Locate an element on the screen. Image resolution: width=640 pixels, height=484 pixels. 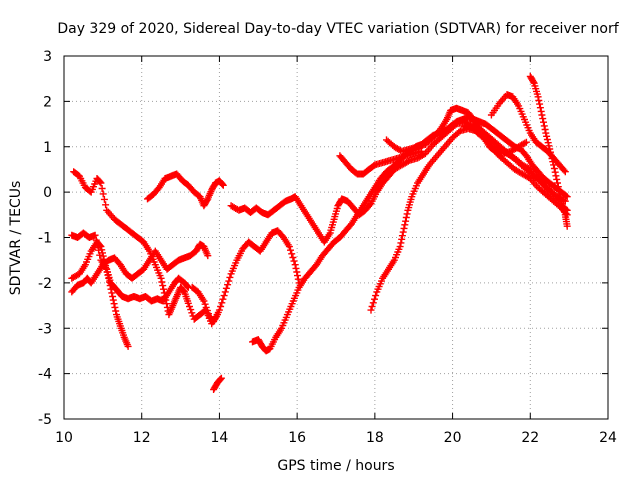
x-tick-label: 12 is located at coordinates (142, 438).